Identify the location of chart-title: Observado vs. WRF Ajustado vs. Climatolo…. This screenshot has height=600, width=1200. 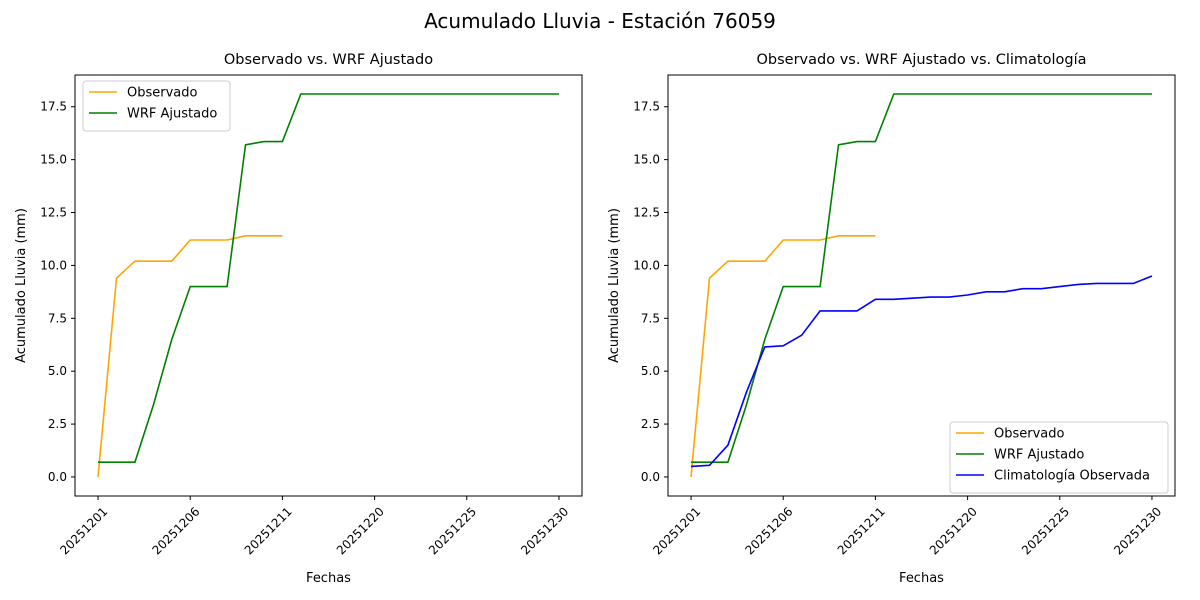
(922, 60).